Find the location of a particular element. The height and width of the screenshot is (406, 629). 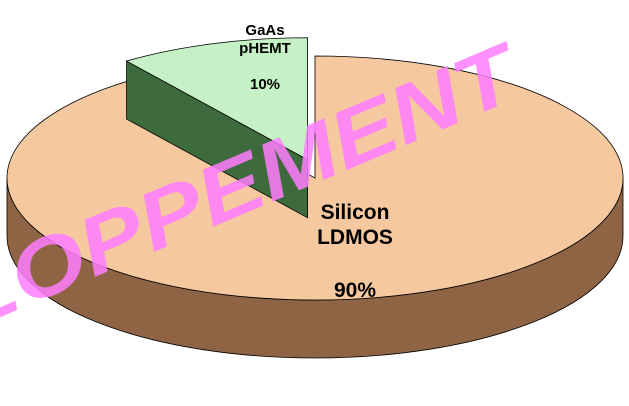

slice-label: Silicon LDMOS is located at coordinates (355, 225).